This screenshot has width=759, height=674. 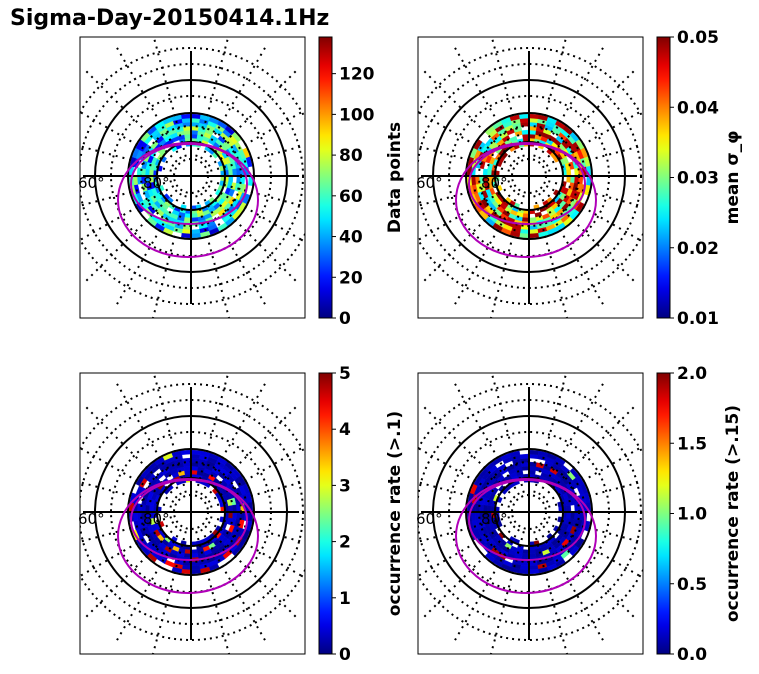 What do you see at coordinates (345, 486) in the screenshot?
I see `colorbar-tick-label: 3` at bounding box center [345, 486].